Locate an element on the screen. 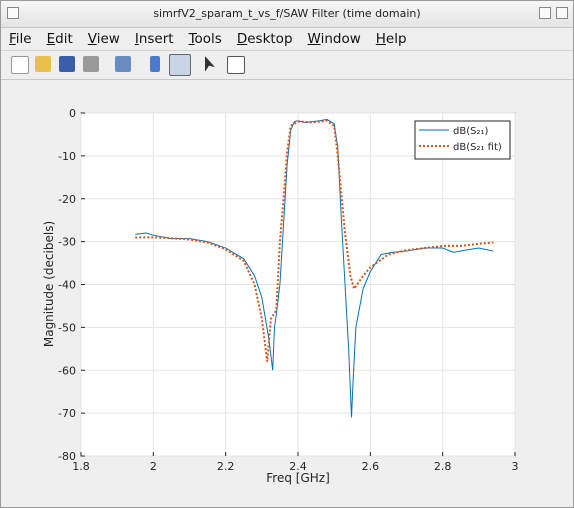 This screenshot has width=574, height=508. print-button is located at coordinates (91, 64).